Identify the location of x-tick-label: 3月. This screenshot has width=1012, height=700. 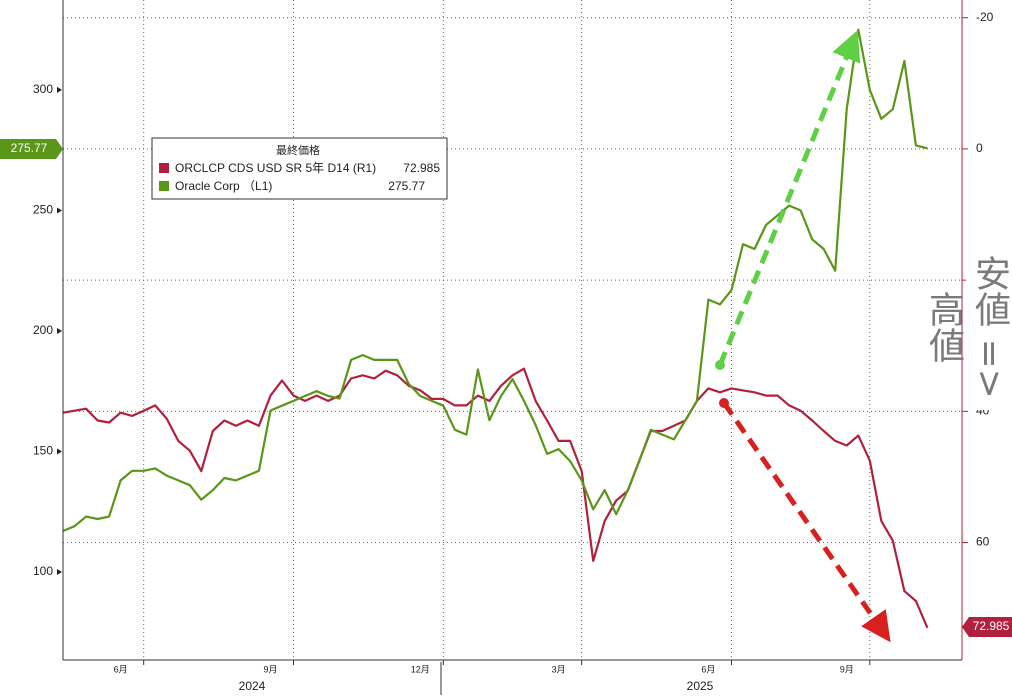
(559, 669).